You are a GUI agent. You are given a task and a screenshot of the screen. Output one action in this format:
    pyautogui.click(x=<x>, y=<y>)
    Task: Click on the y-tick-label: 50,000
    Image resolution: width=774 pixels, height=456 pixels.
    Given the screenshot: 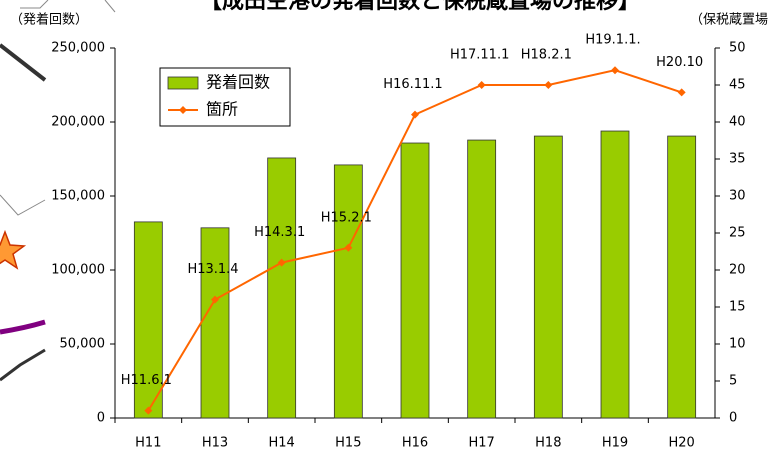 What is the action you would take?
    pyautogui.click(x=83, y=344)
    